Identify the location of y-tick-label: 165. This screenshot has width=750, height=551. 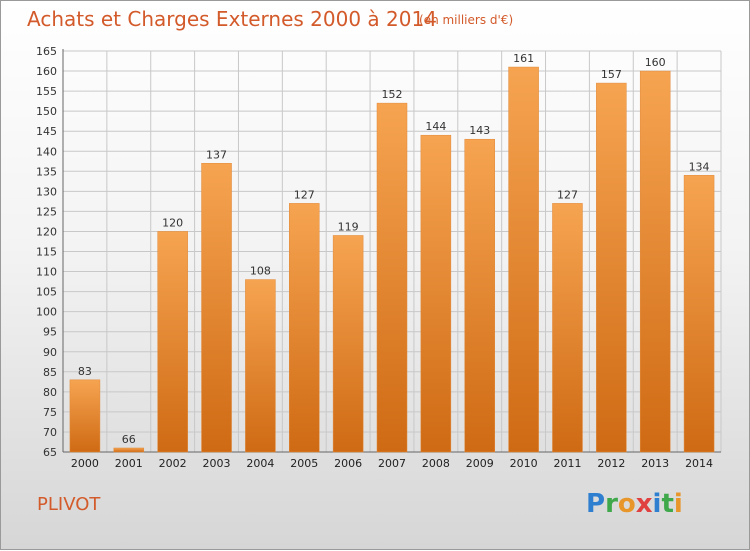
(46, 51).